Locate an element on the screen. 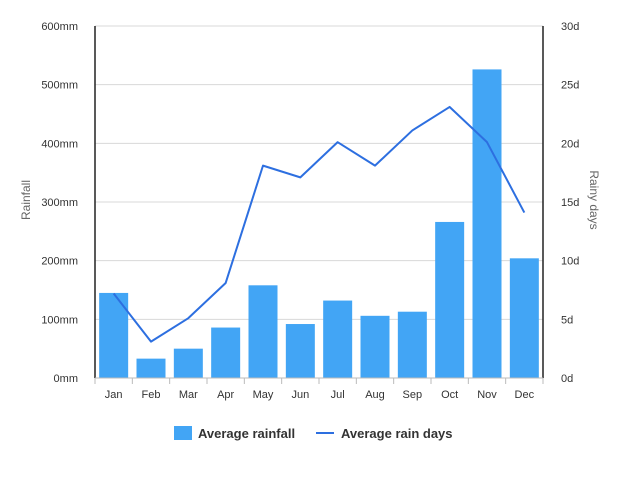 The width and height of the screenshot is (626, 480). legend-rainfall-label: Average rainfall is located at coordinates (246, 433).